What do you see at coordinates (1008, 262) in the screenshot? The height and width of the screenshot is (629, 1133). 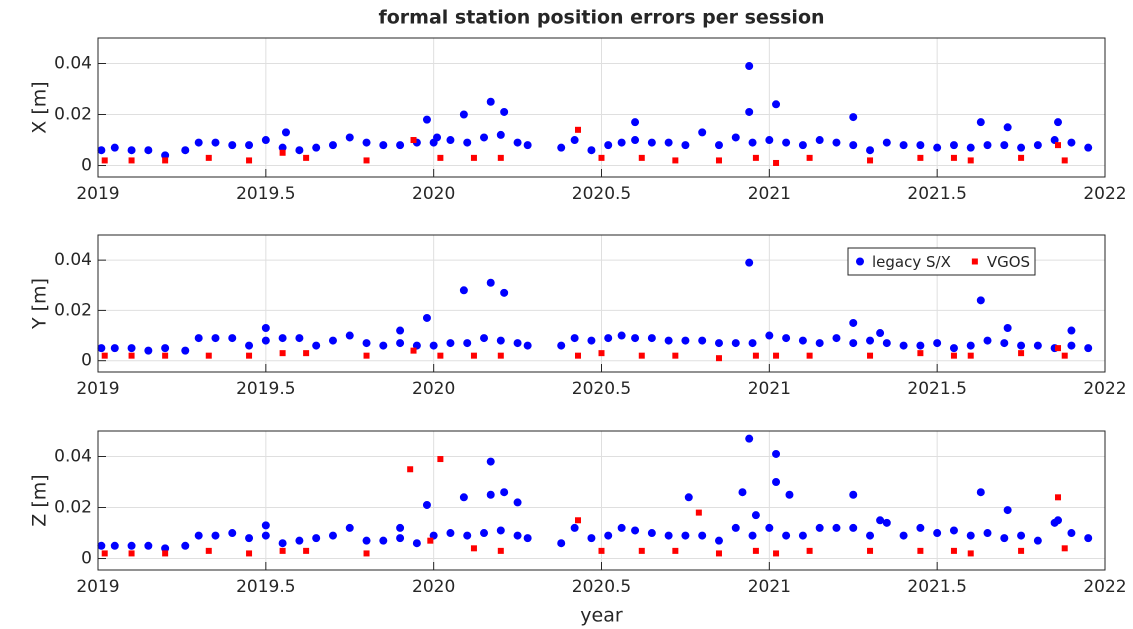 I see `legend-label: VGOS` at bounding box center [1008, 262].